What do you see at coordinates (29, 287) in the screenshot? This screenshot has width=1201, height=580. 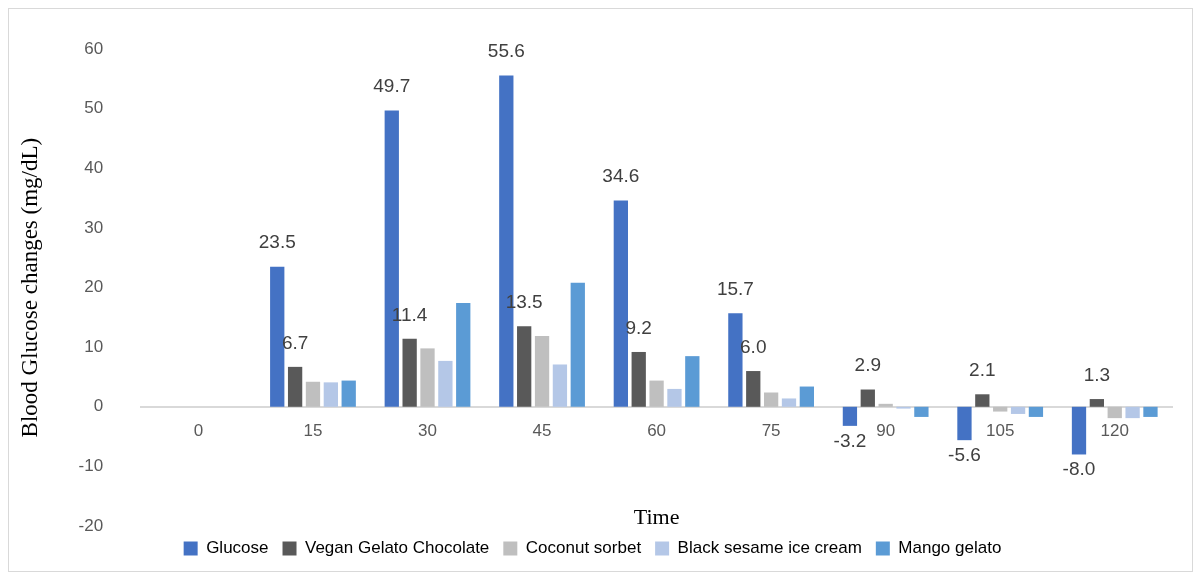 I see `y-axis-title: Blood Glucose changes (mg/dL)` at bounding box center [29, 287].